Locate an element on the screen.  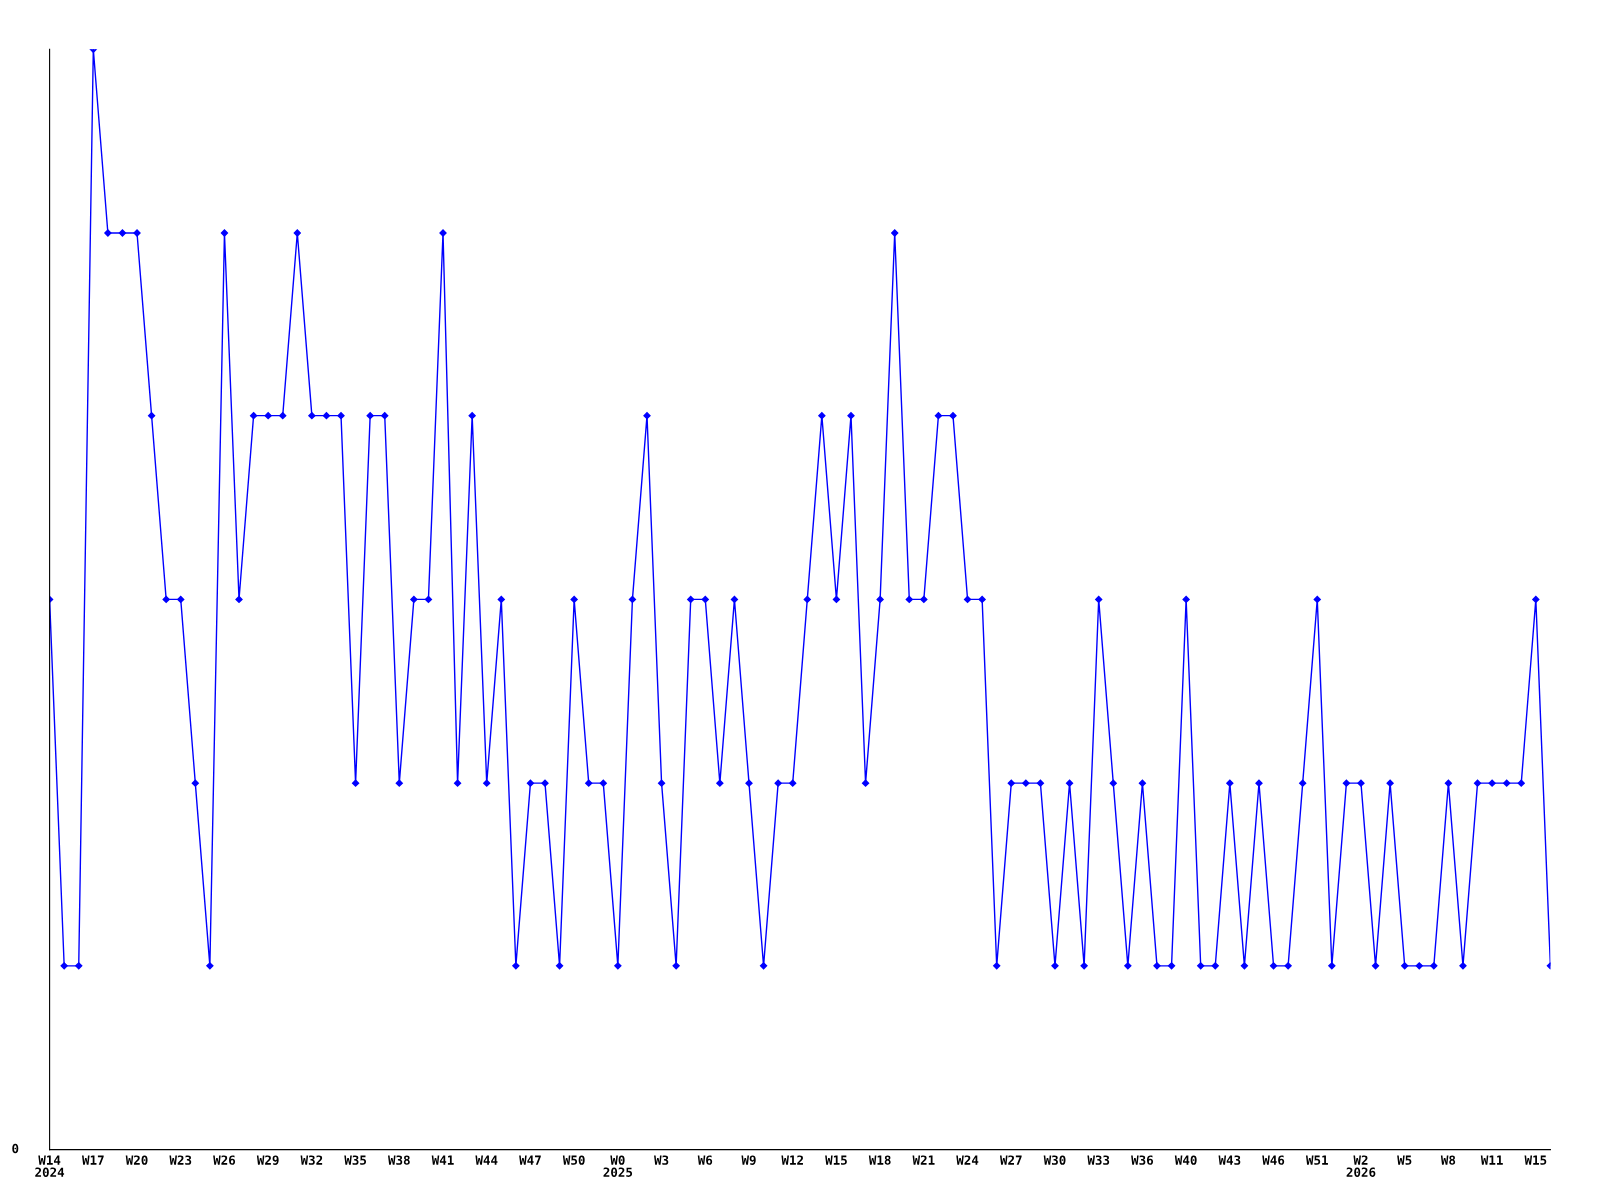
x-tick-label: W21 is located at coordinates (923, 1160).